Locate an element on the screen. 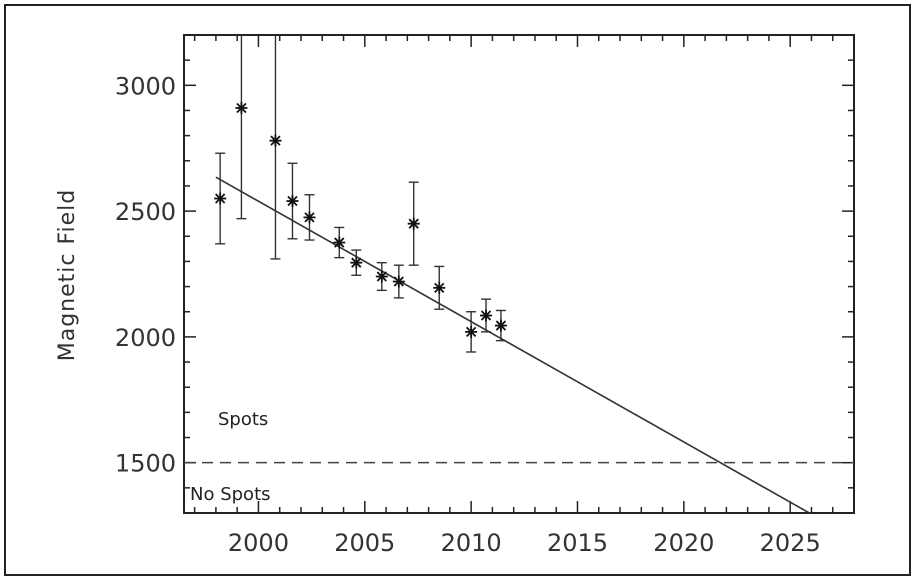 This screenshot has width=917, height=582. x-tick-label: 2000 is located at coordinates (258, 543).